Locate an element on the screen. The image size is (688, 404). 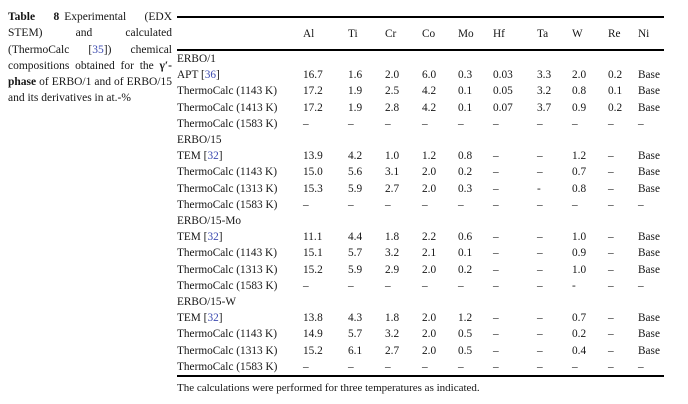
value-cell: 4.2 is located at coordinates (429, 107).